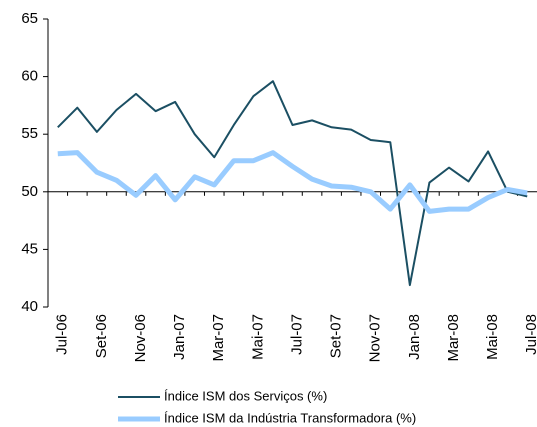 This screenshot has width=537, height=427. I want to click on x-tick-label: Set-06, so click(101, 336).